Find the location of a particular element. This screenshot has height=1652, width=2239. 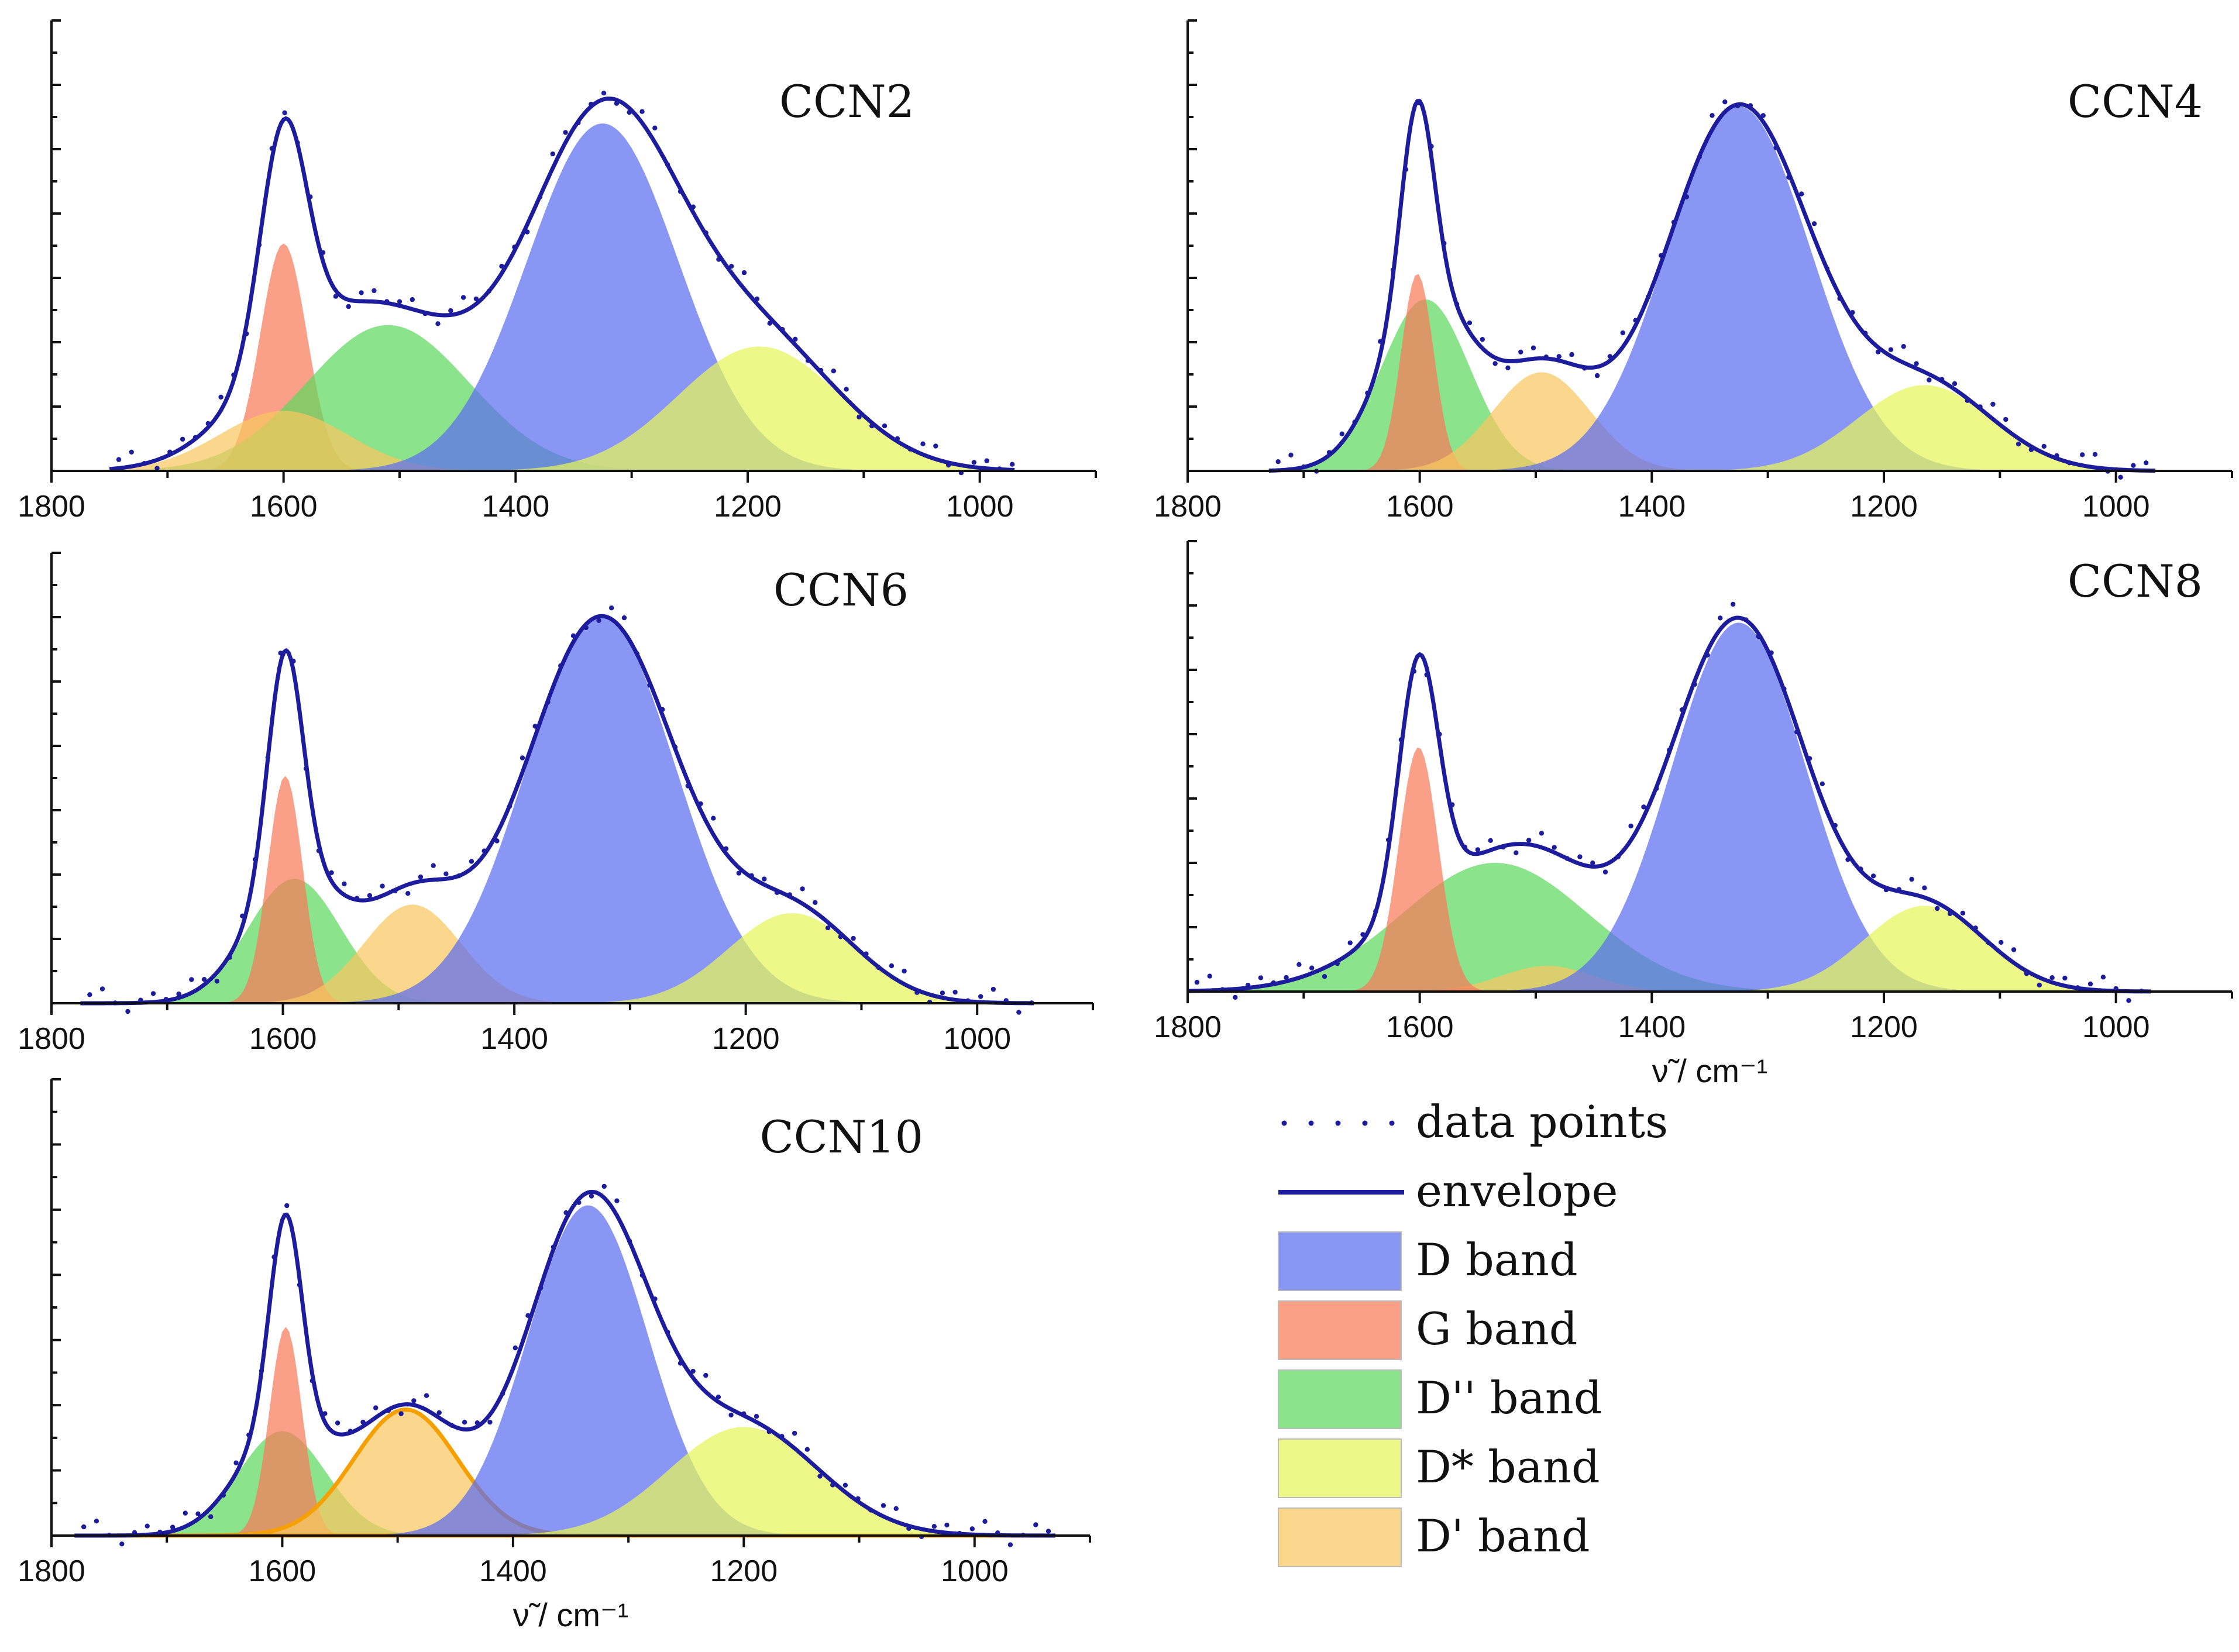

legend-item-d2: D'' band is located at coordinates (1440, 1399).